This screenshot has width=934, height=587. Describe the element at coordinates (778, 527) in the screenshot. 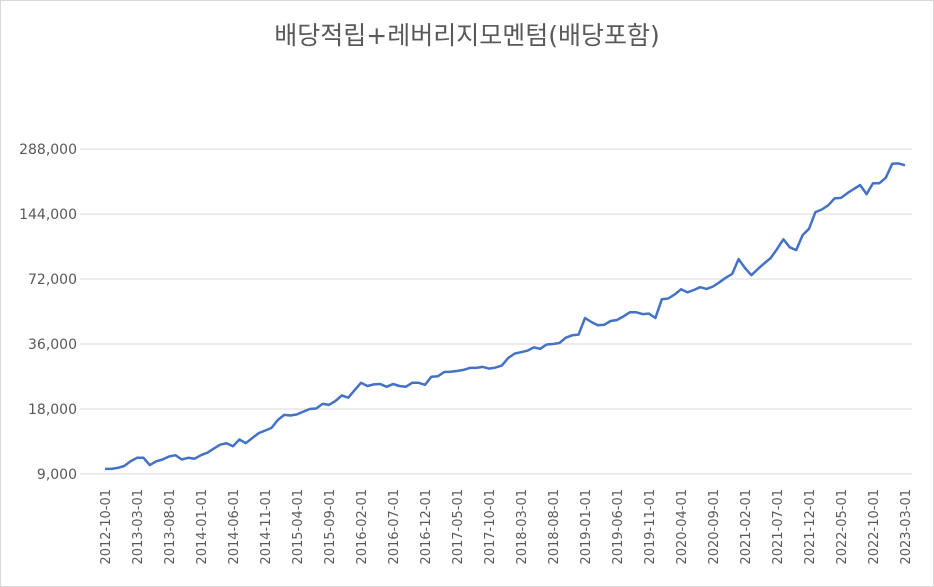

I see `x-tick-label: 2021-07-01` at that location.